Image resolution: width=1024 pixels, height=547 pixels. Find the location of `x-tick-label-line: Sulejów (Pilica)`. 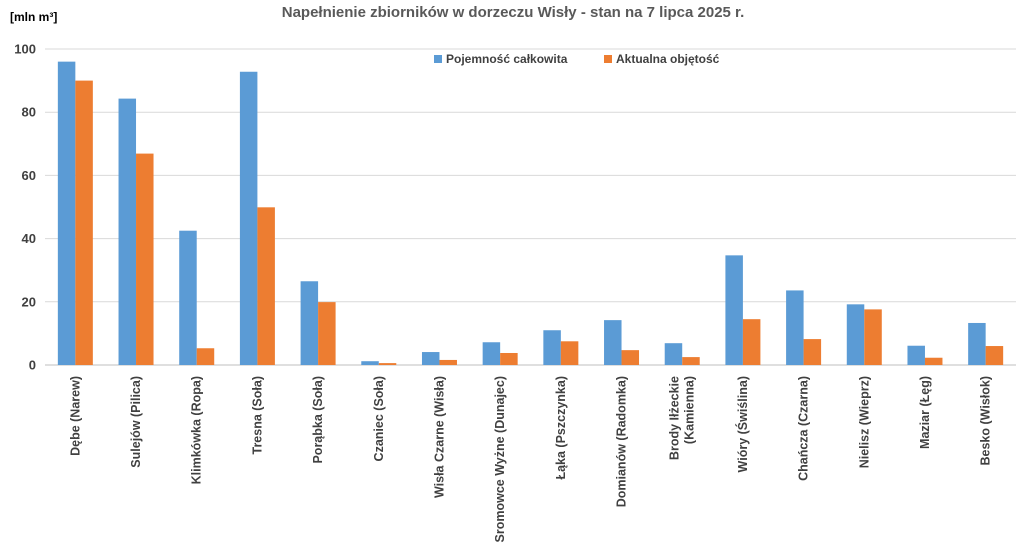

x-tick-label-line: Sulejów (Pilica) is located at coordinates (136, 422).